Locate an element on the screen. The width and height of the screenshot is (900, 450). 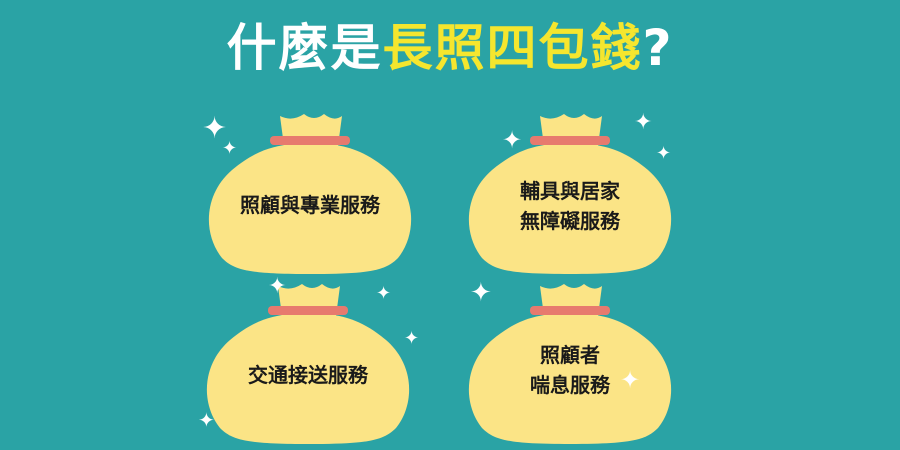
title-highlight: 長照四包錢 is located at coordinates (512, 48).